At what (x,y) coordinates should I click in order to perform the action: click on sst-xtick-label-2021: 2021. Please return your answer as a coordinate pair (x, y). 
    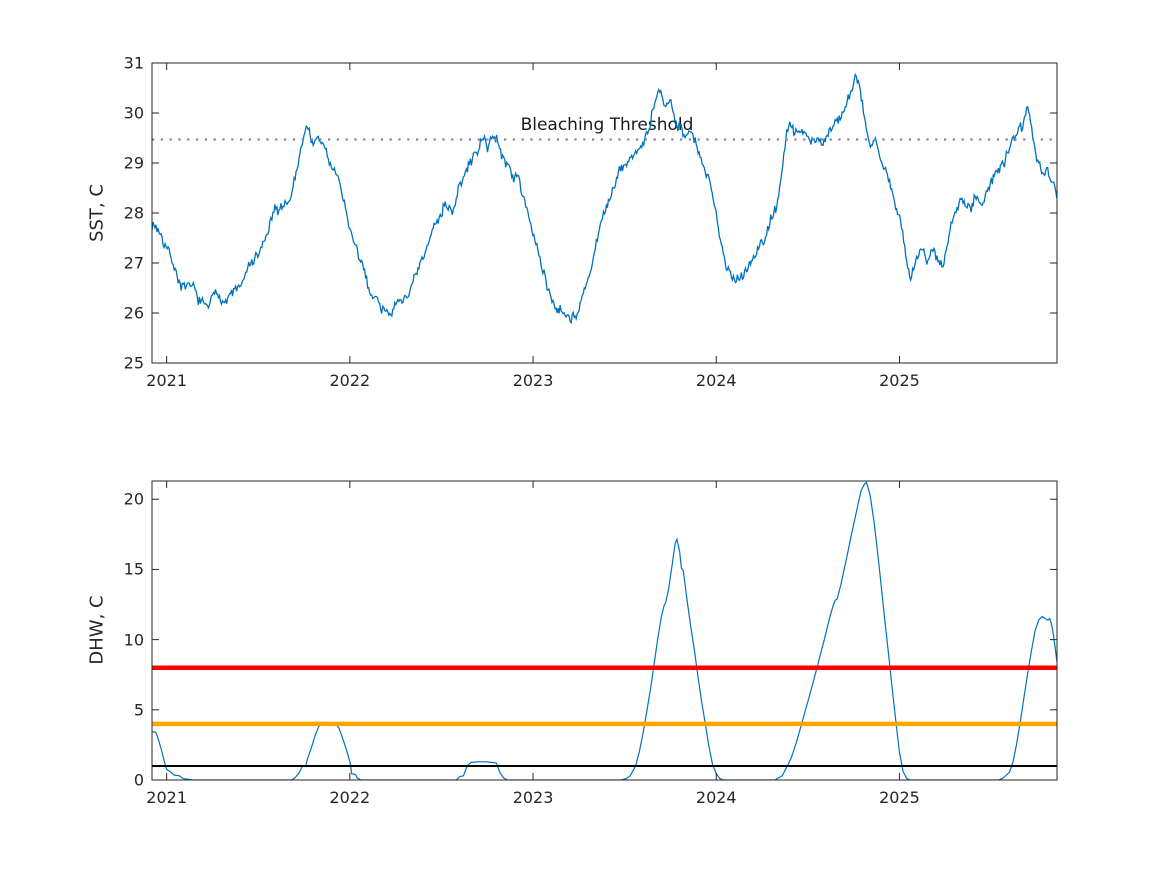
    Looking at the image, I should click on (166, 380).